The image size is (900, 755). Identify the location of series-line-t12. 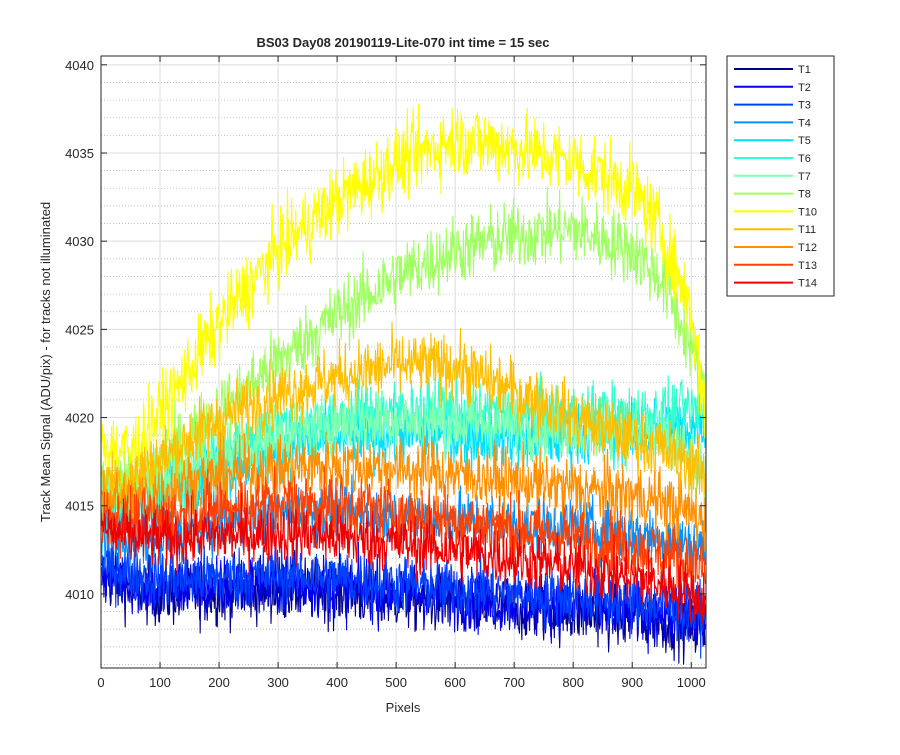
(403, 492).